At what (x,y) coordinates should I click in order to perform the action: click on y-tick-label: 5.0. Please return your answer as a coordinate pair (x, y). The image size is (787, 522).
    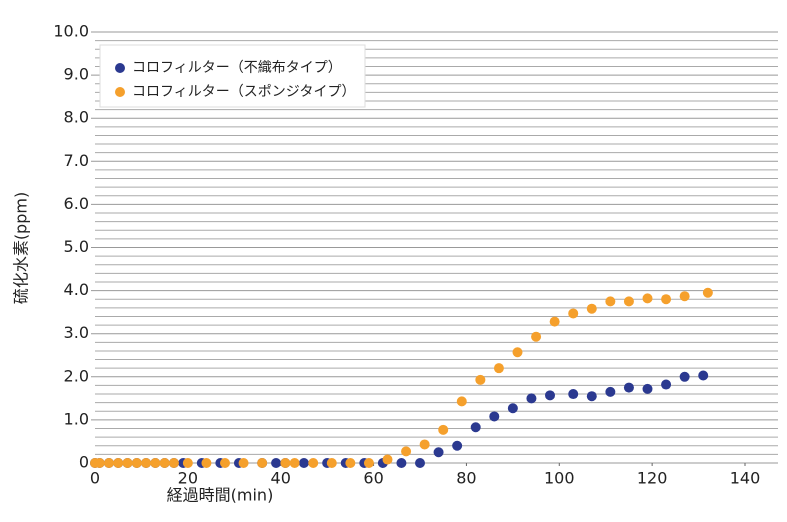
    Looking at the image, I should click on (76, 246).